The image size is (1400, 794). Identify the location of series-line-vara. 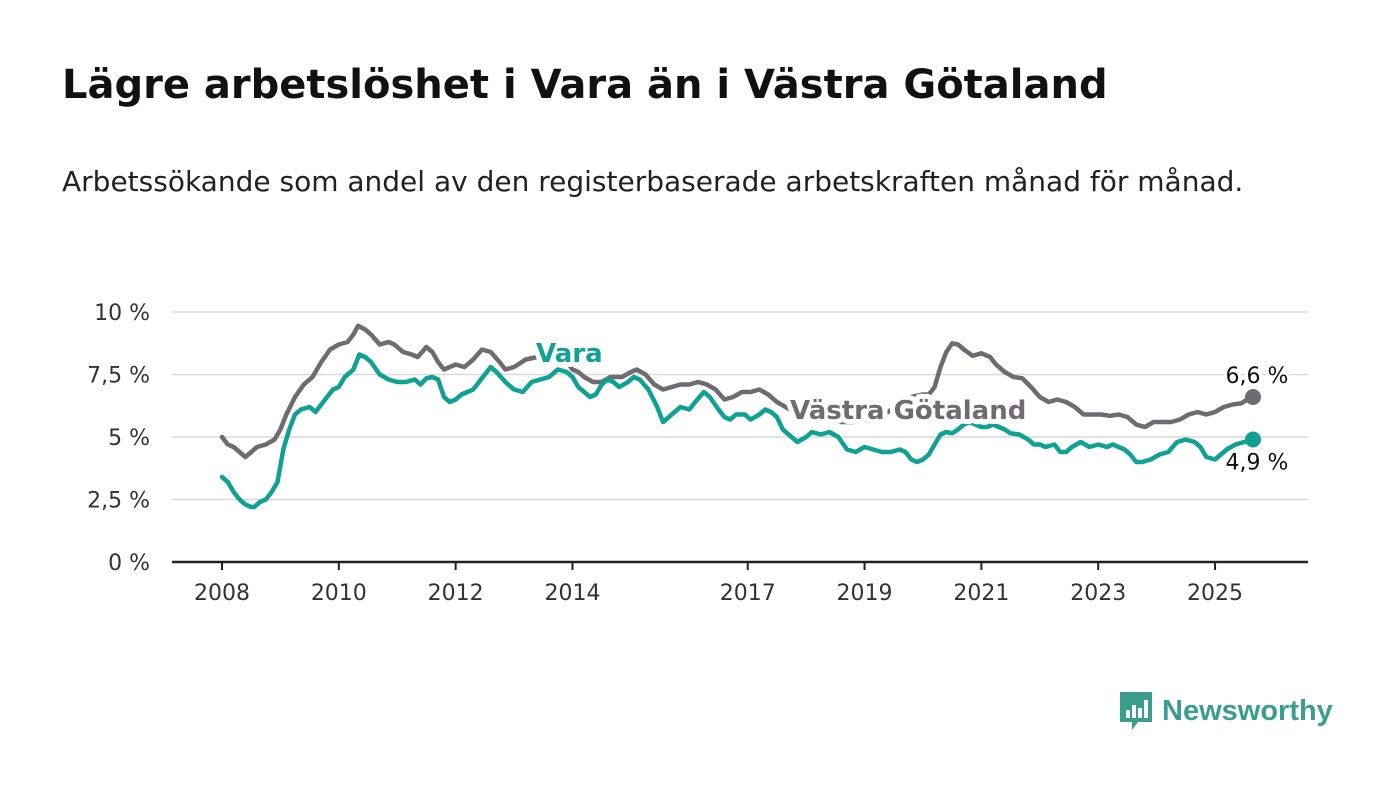
(737, 431).